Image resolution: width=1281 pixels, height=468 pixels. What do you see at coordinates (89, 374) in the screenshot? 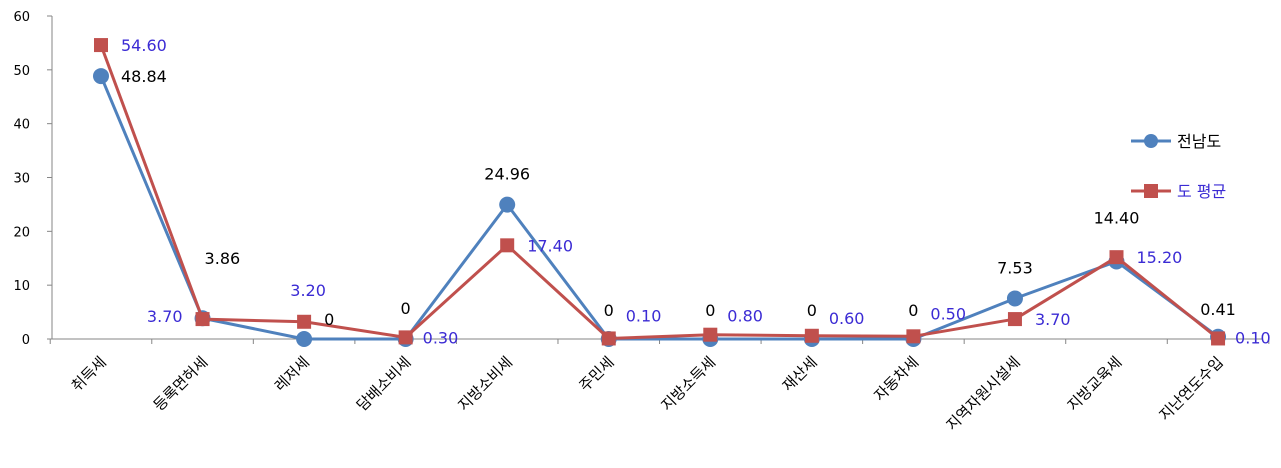
I see `x-category-label: 취득세` at bounding box center [89, 374].